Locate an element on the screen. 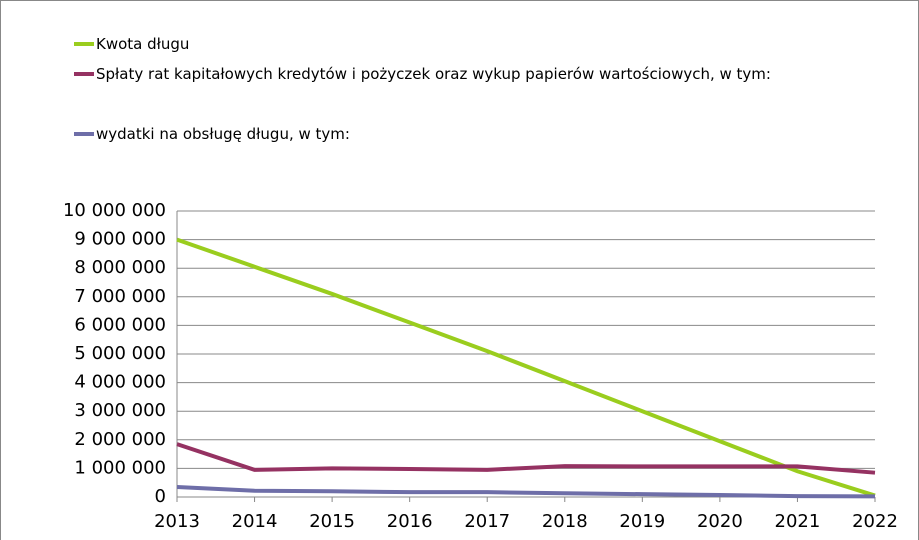  x-tick-label: 2020 is located at coordinates (720, 521).